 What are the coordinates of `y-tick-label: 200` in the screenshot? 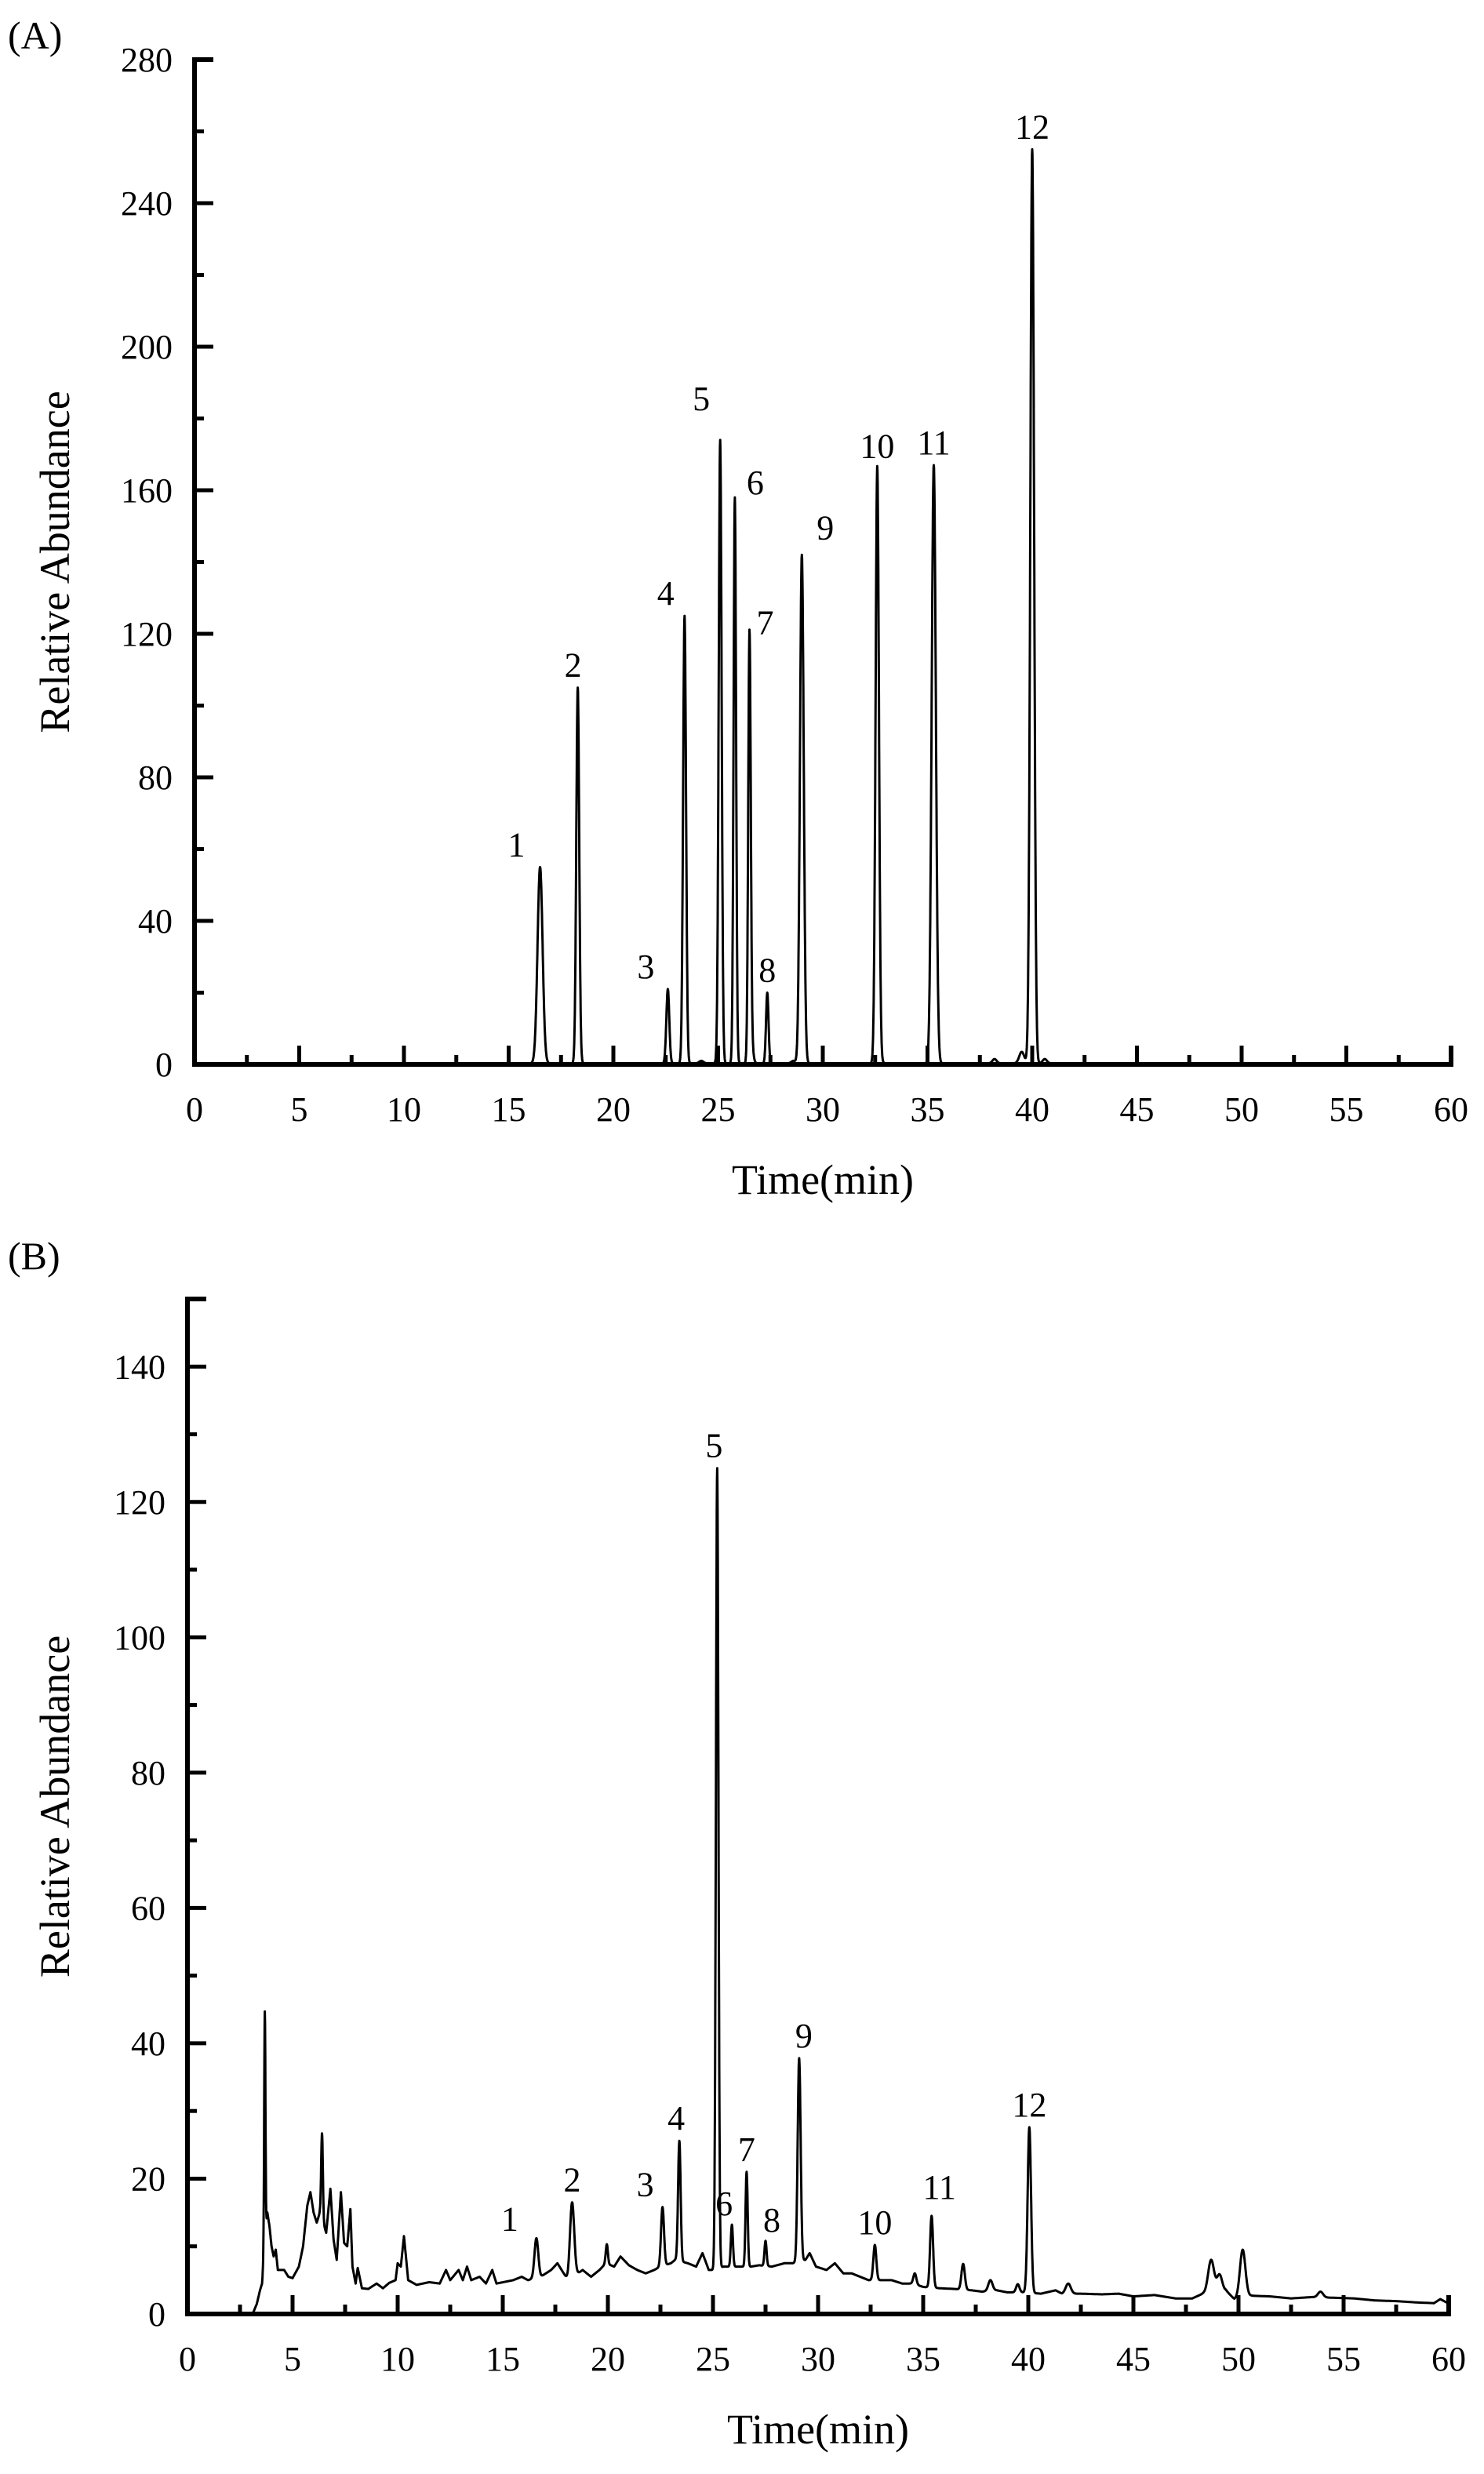 It's located at (147, 347).